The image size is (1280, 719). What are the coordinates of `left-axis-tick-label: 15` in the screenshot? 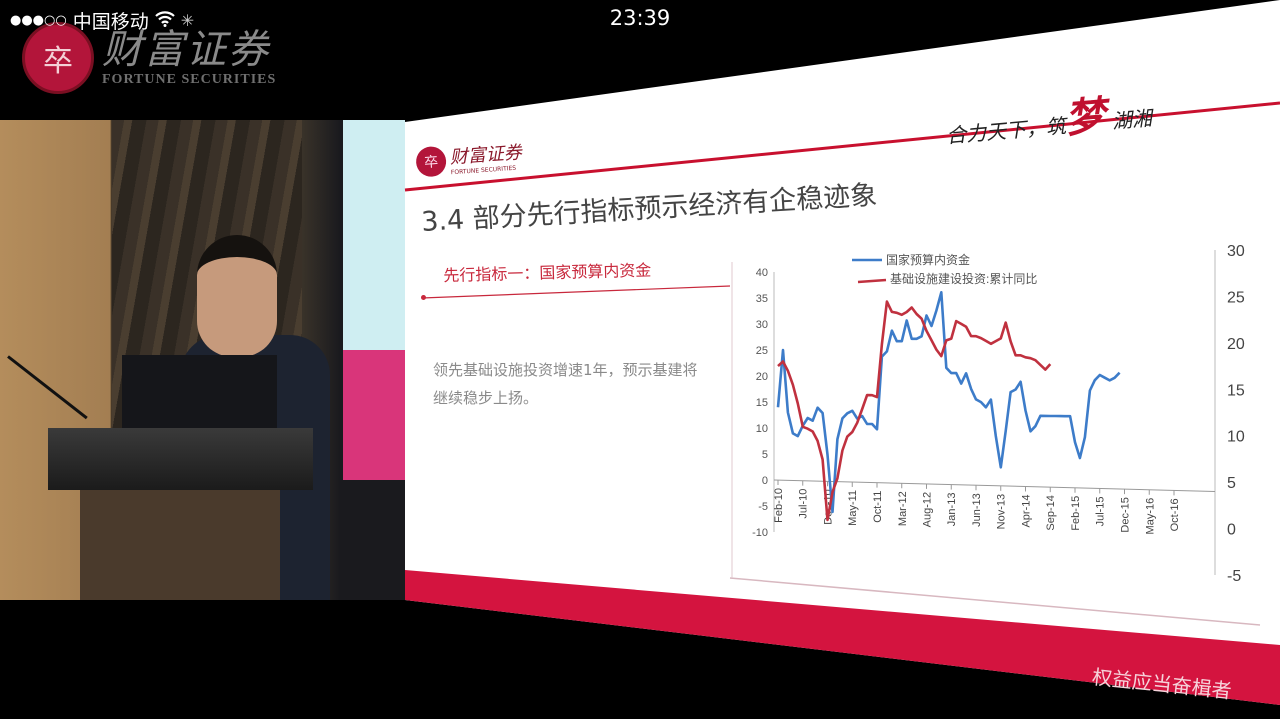 It's located at (762, 403).